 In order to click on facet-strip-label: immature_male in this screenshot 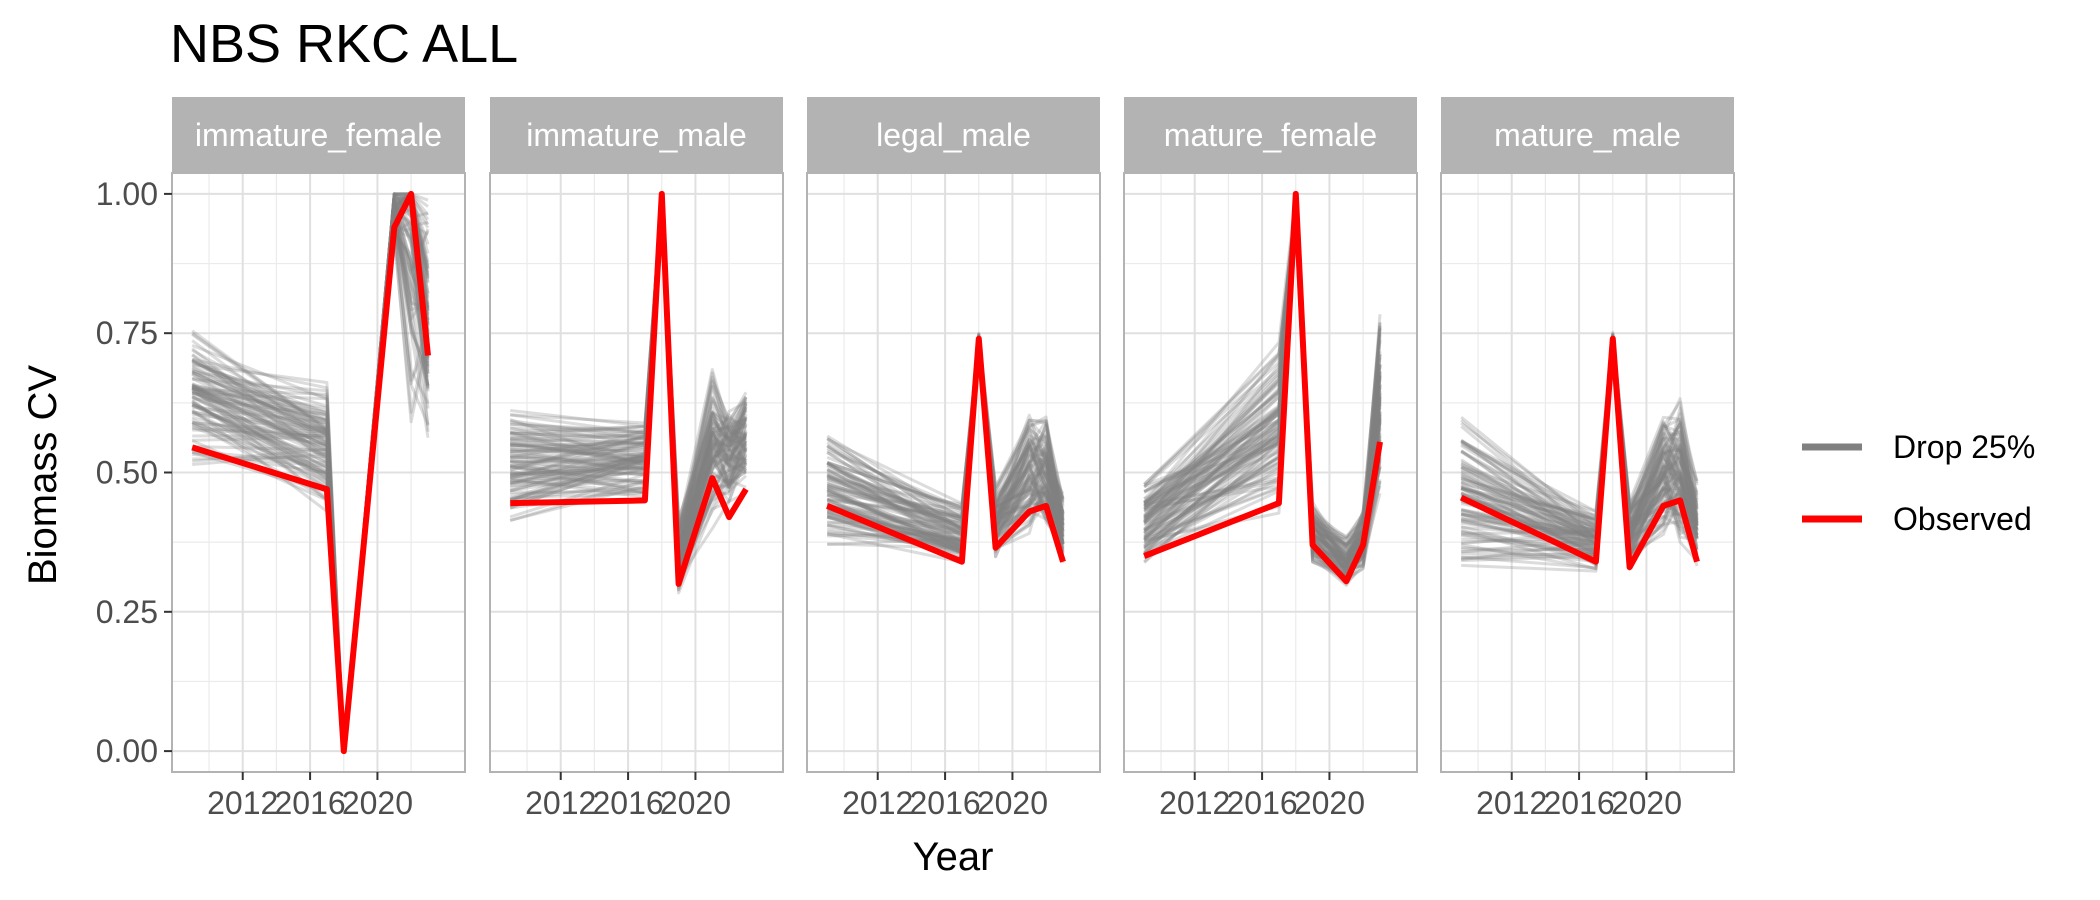, I will do `click(636, 135)`.